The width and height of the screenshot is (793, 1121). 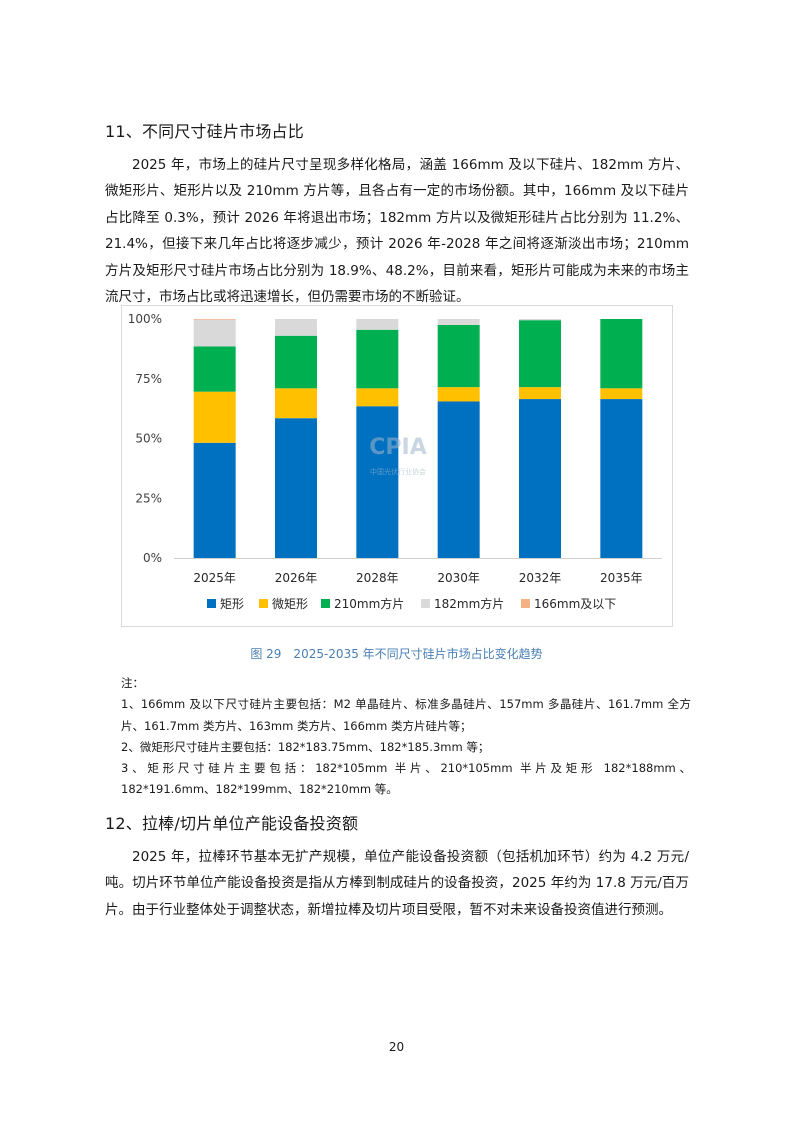 What do you see at coordinates (145, 319) in the screenshot?
I see `y-tick-label: 100%` at bounding box center [145, 319].